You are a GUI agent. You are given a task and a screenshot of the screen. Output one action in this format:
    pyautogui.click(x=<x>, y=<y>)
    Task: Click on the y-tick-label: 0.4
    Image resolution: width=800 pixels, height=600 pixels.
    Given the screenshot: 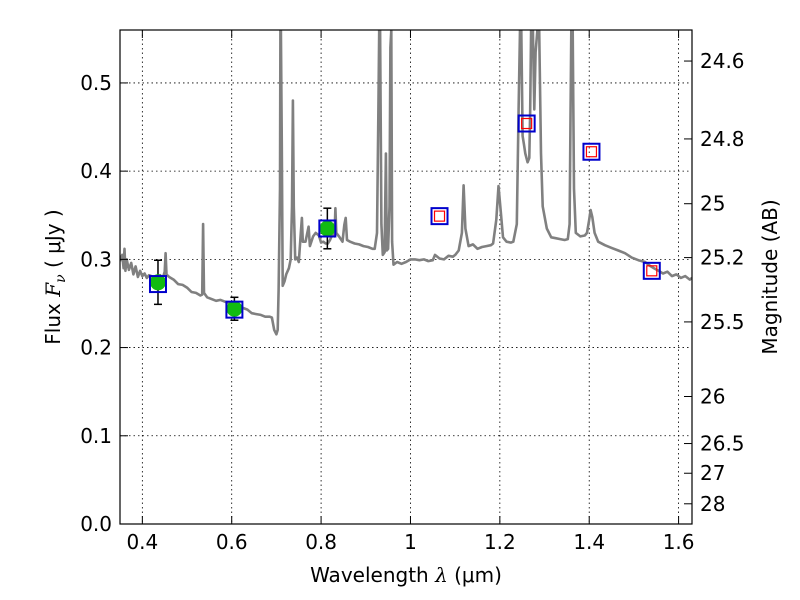 What is the action you would take?
    pyautogui.click(x=96, y=171)
    